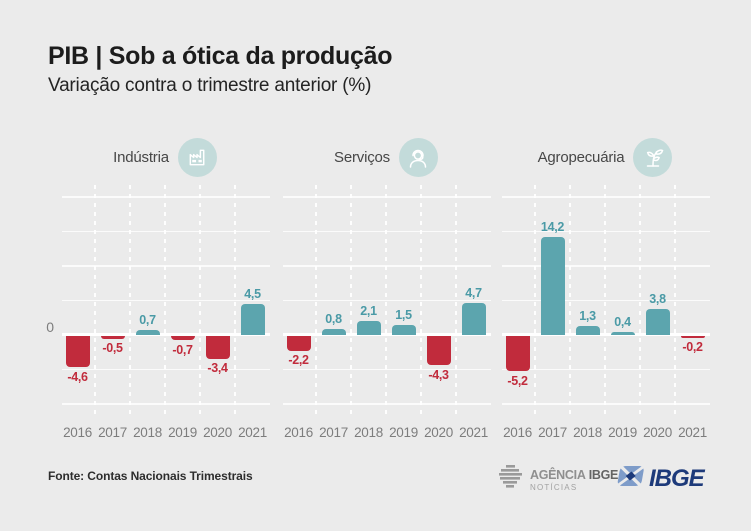  Describe the element at coordinates (112, 348) in the screenshot. I see `value-label-industria-2017: -0,5` at that location.